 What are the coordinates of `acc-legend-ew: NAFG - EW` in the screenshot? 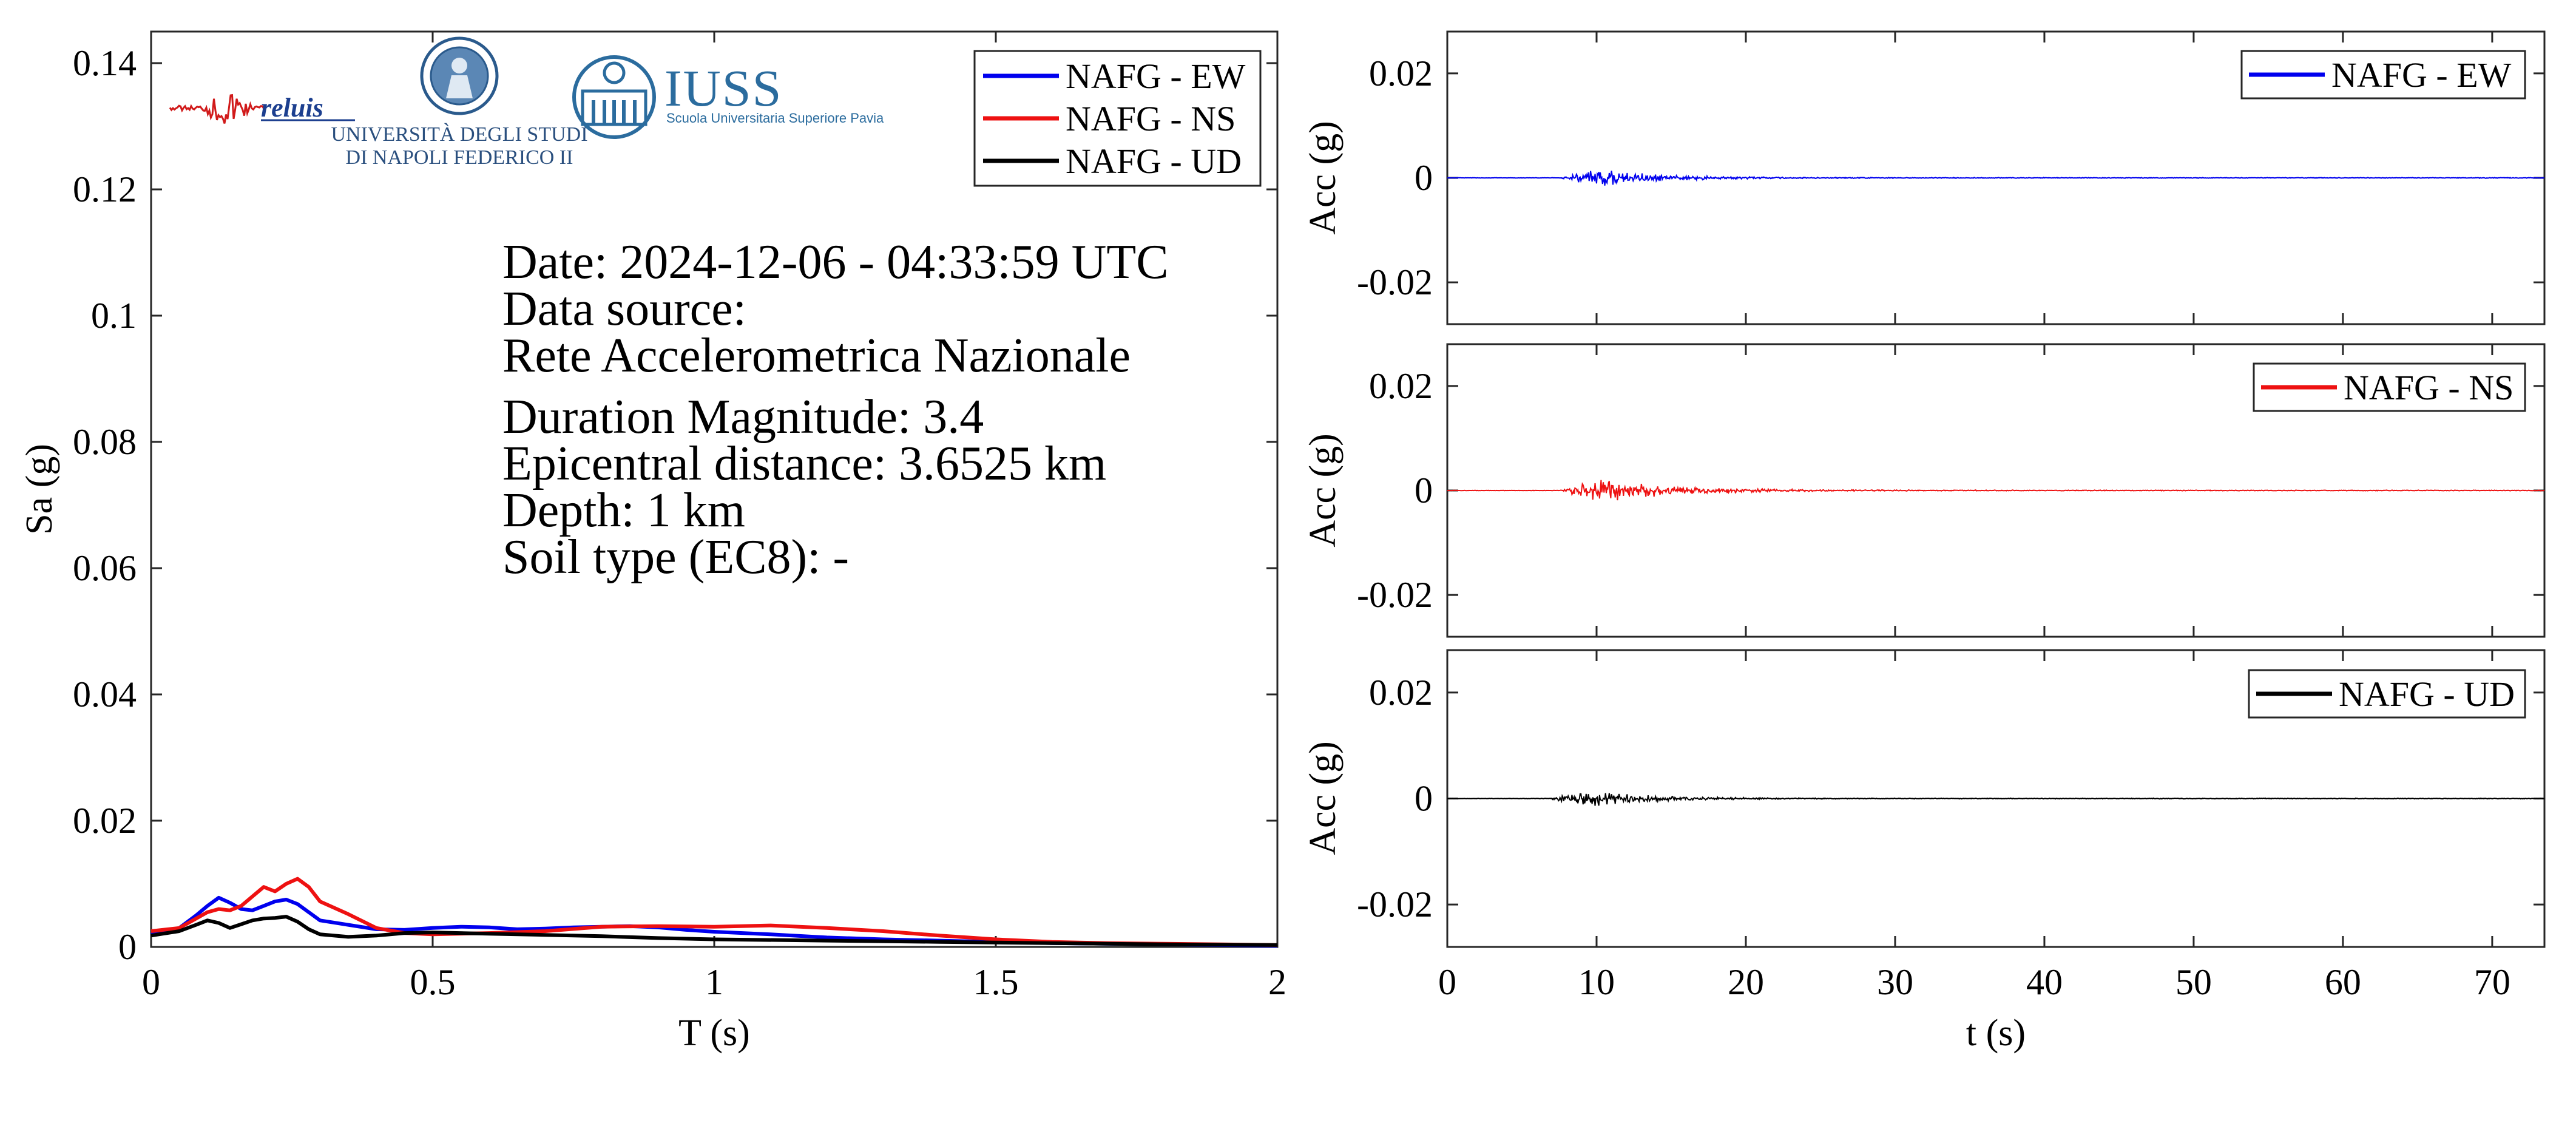 It's located at (2383, 75).